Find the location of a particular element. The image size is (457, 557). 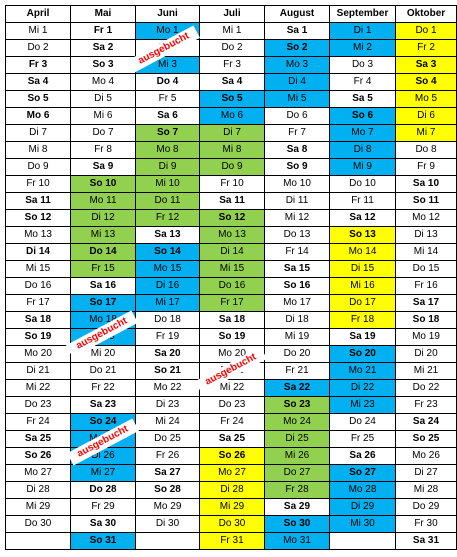

day-cell-juni: Sa 20 is located at coordinates (167, 354).